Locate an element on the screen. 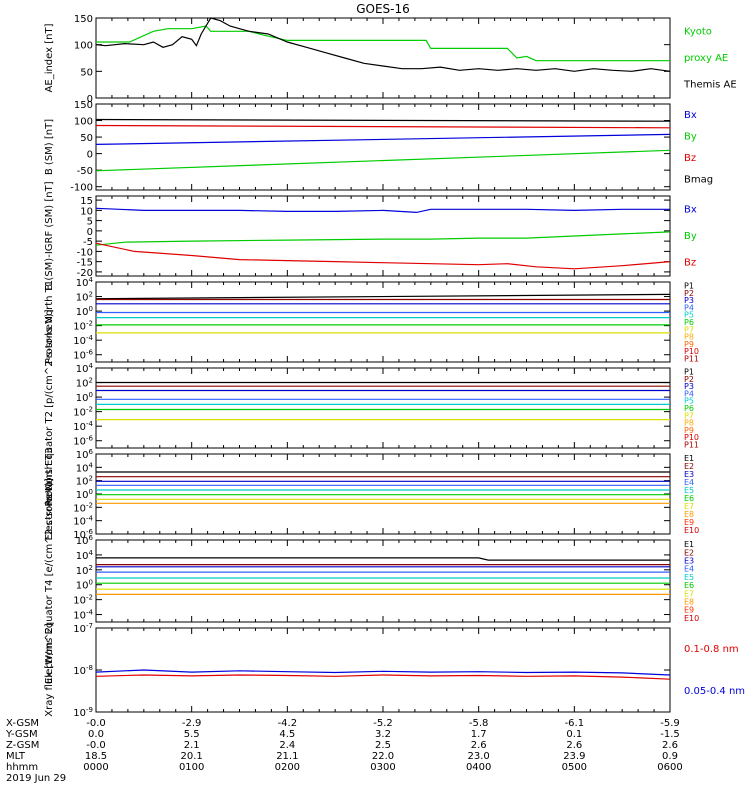 The width and height of the screenshot is (750, 800). y-tick-label: 50 is located at coordinates (86, 138).